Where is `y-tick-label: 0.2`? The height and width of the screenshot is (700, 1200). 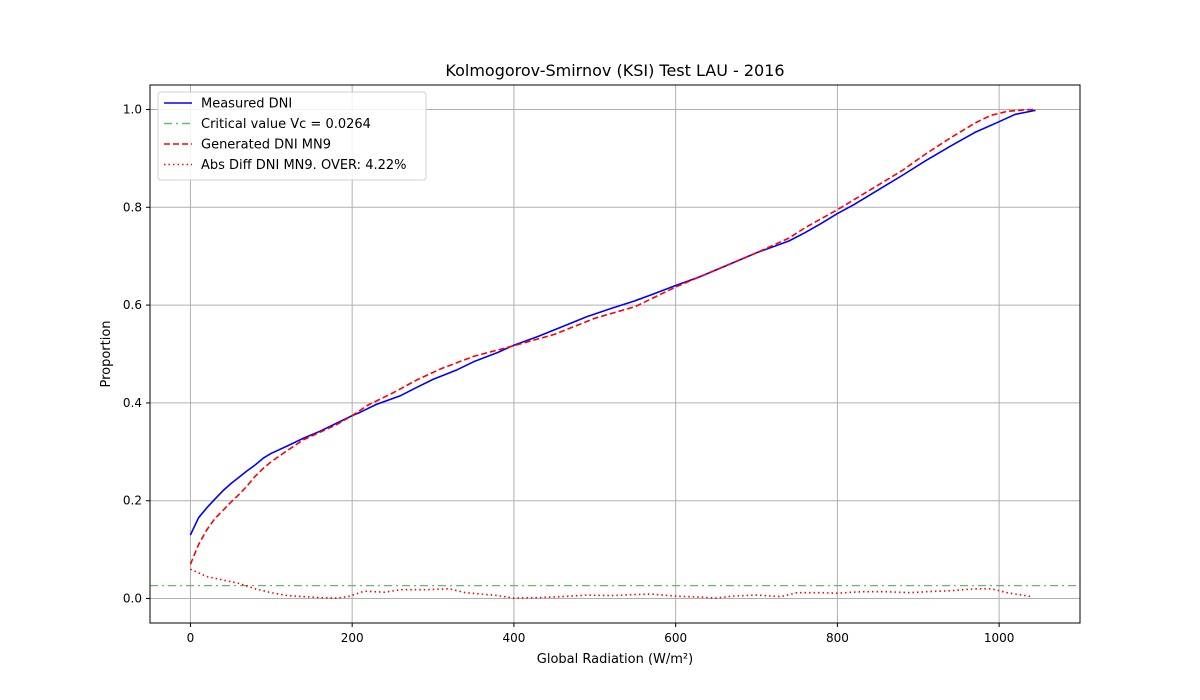
y-tick-label: 0.2 is located at coordinates (132, 501).